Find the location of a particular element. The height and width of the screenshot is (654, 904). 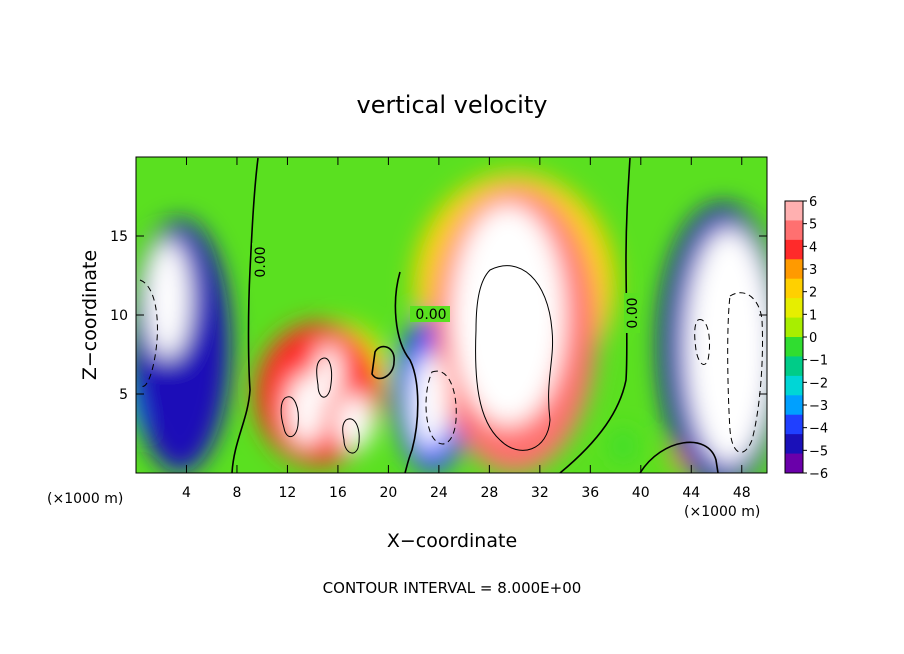

x-unit-left: (×1000 m) is located at coordinates (85, 499).